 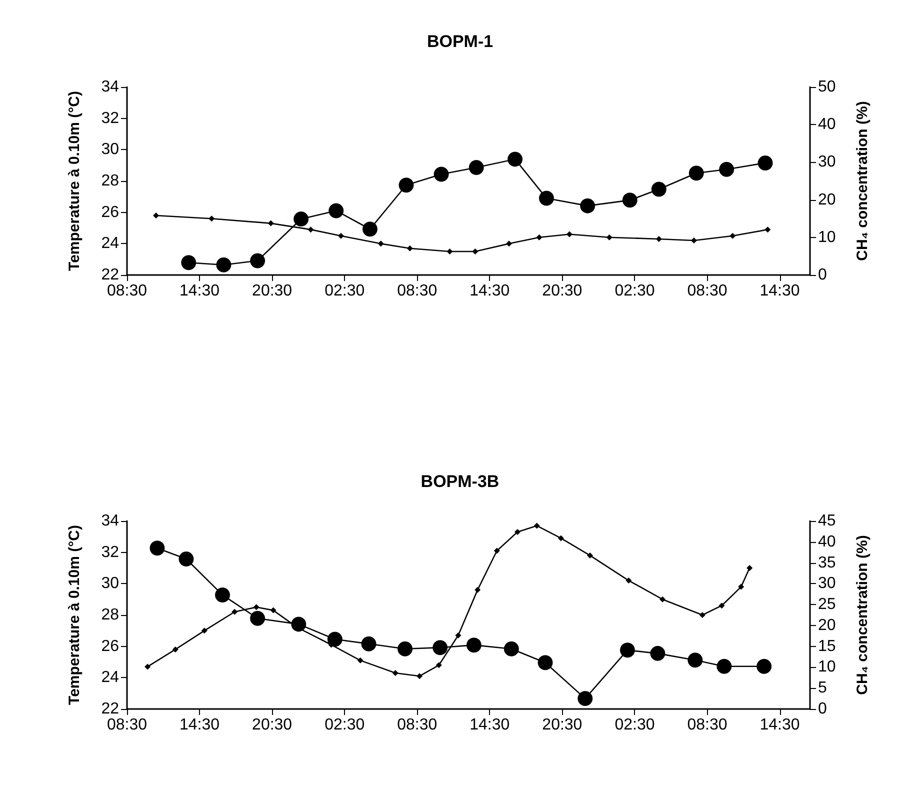 I want to click on y2-tick-label: 25, so click(x=827, y=605).